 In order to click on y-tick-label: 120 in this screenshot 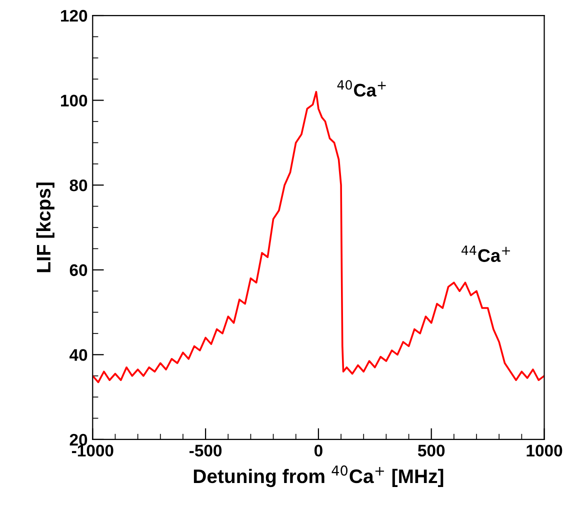, I will do `click(74, 16)`.